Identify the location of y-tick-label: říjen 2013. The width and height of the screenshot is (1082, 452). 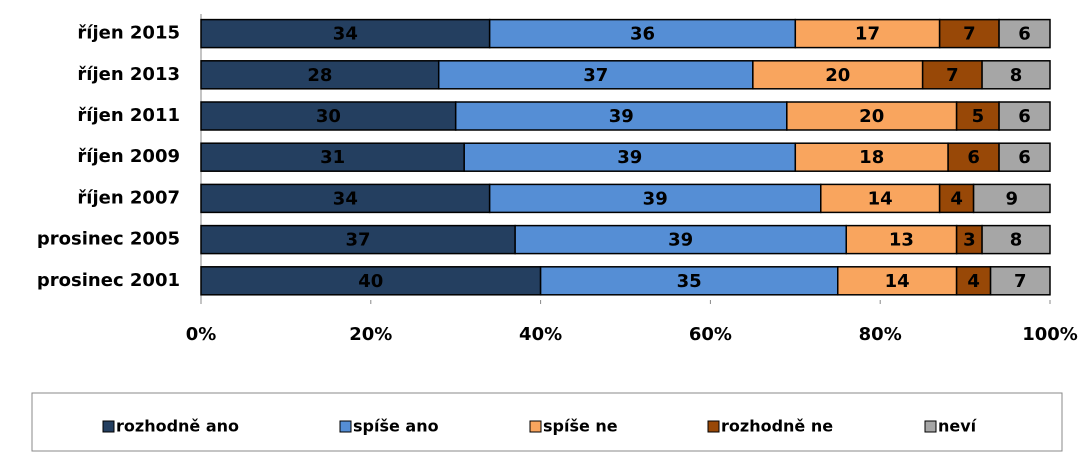
(128, 74).